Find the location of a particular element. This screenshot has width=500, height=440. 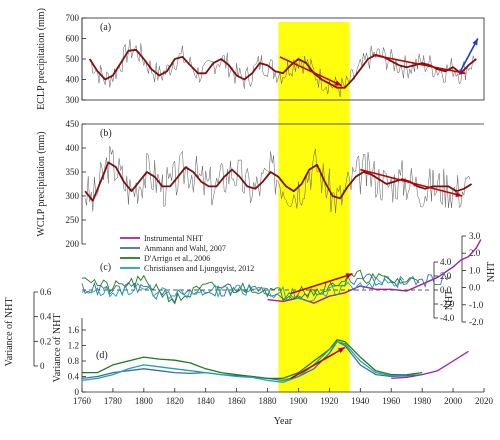

x-tick-label: 1800 is located at coordinates (144, 401).